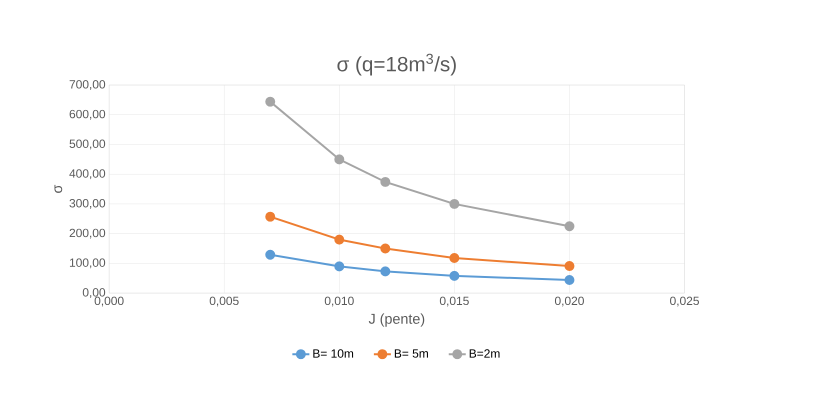 The width and height of the screenshot is (822, 413). I want to click on chart-title: σ (q=18m$^{3}$/s), so click(396, 65).